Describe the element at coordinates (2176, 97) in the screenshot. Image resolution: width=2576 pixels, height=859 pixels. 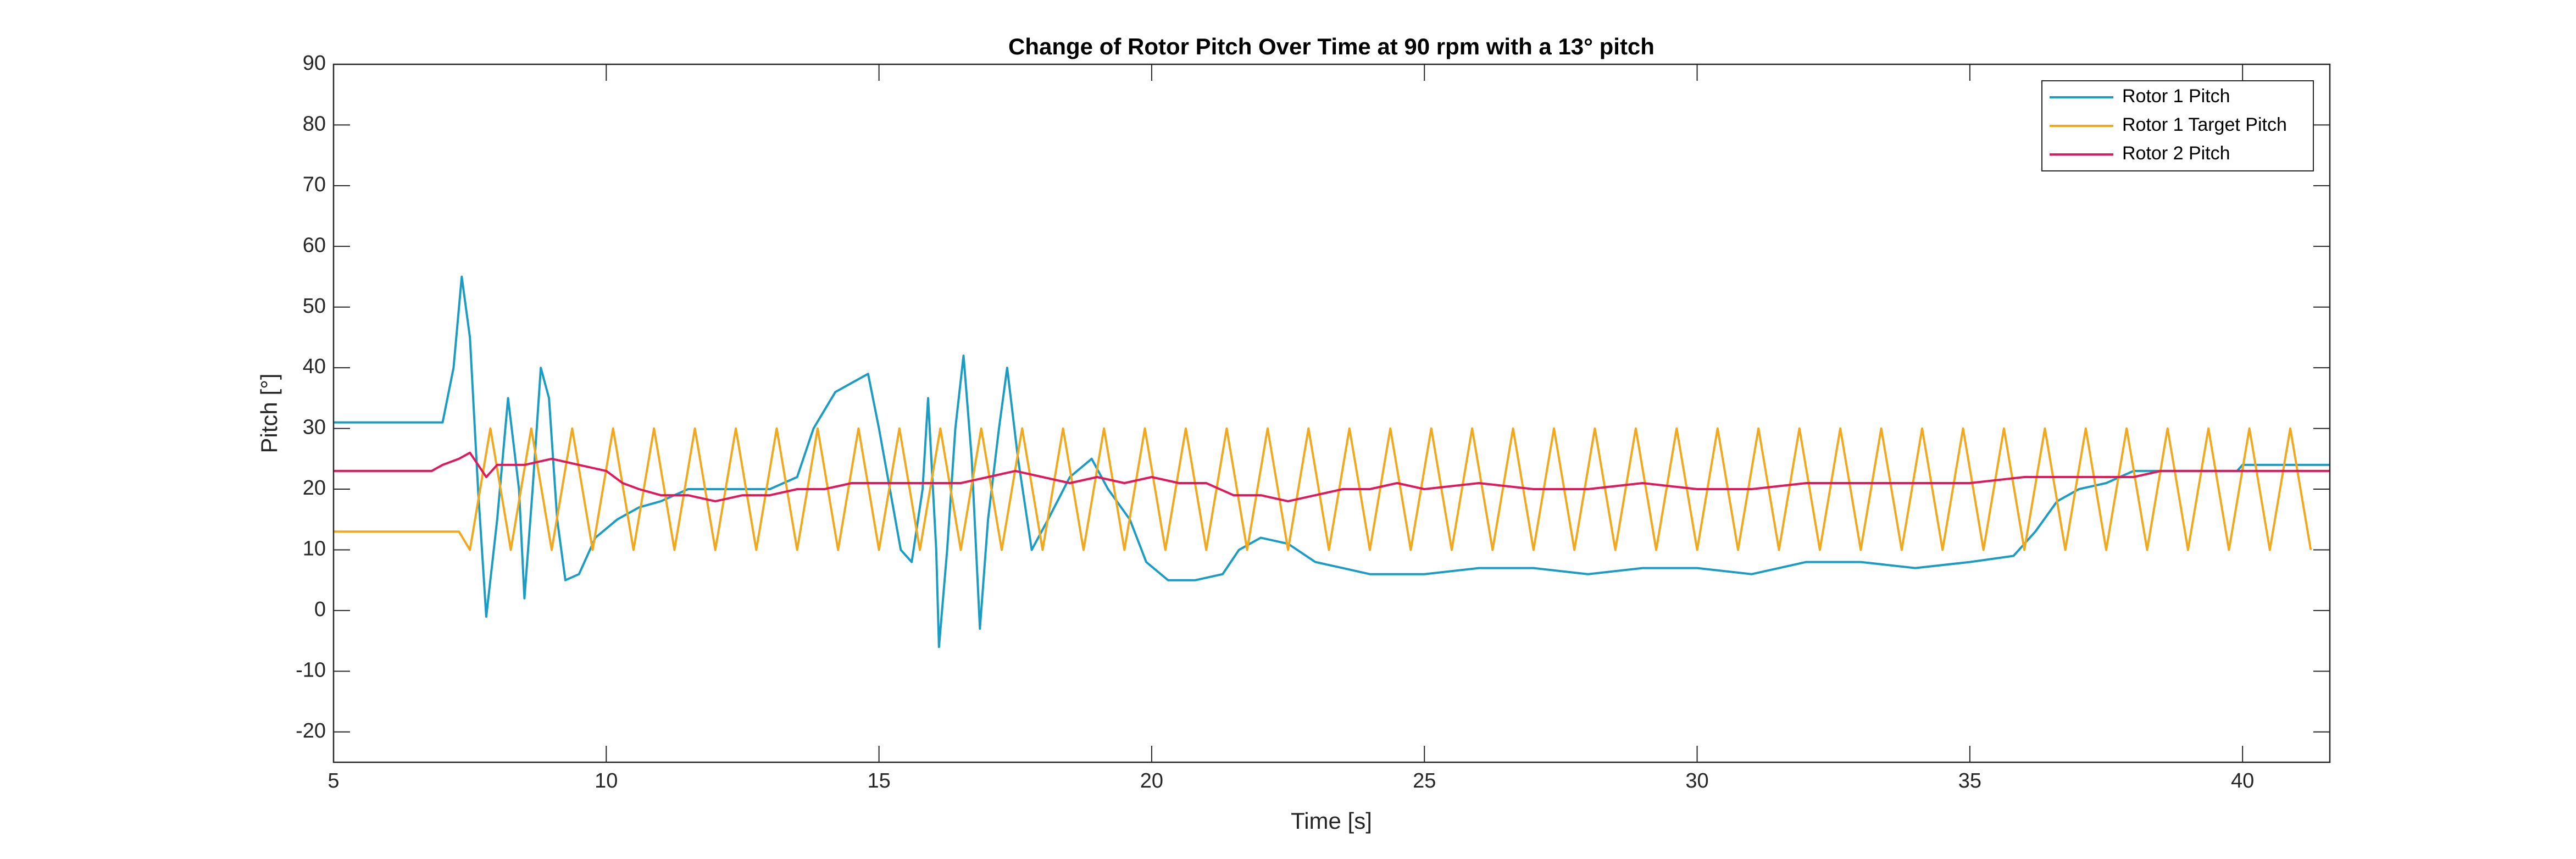
I see `legend-label: Rotor 1 Pitch` at that location.